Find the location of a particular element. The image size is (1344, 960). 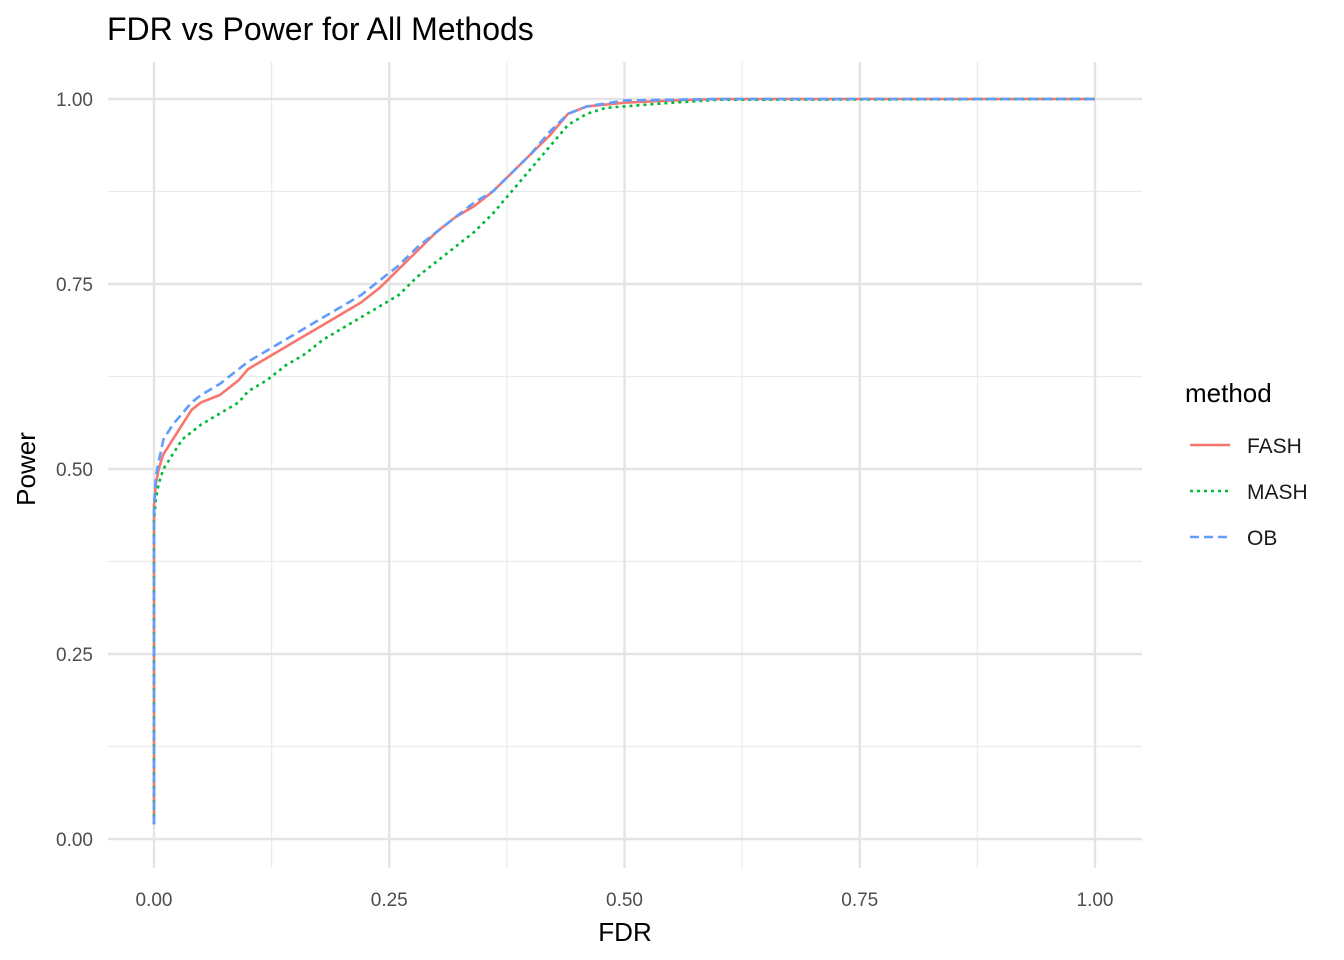

legend-label-mash: MASH is located at coordinates (1277, 492).